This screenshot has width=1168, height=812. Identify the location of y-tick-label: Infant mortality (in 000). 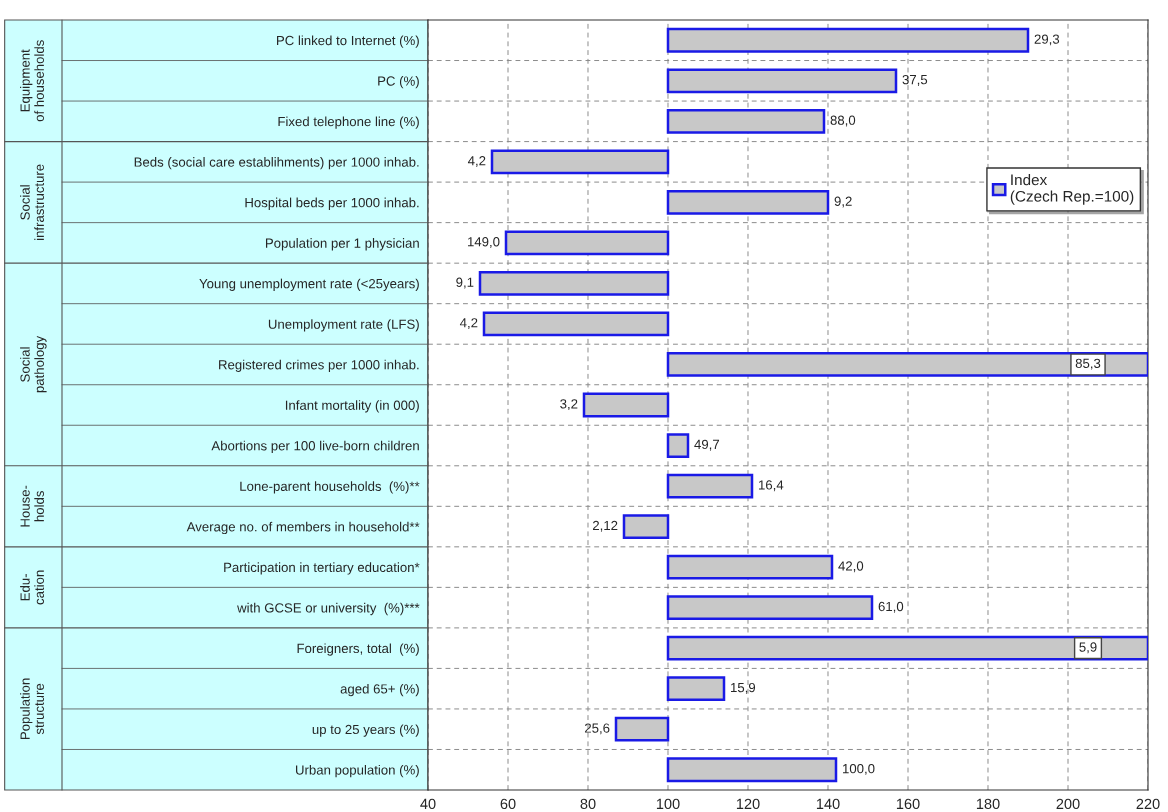
(352, 406).